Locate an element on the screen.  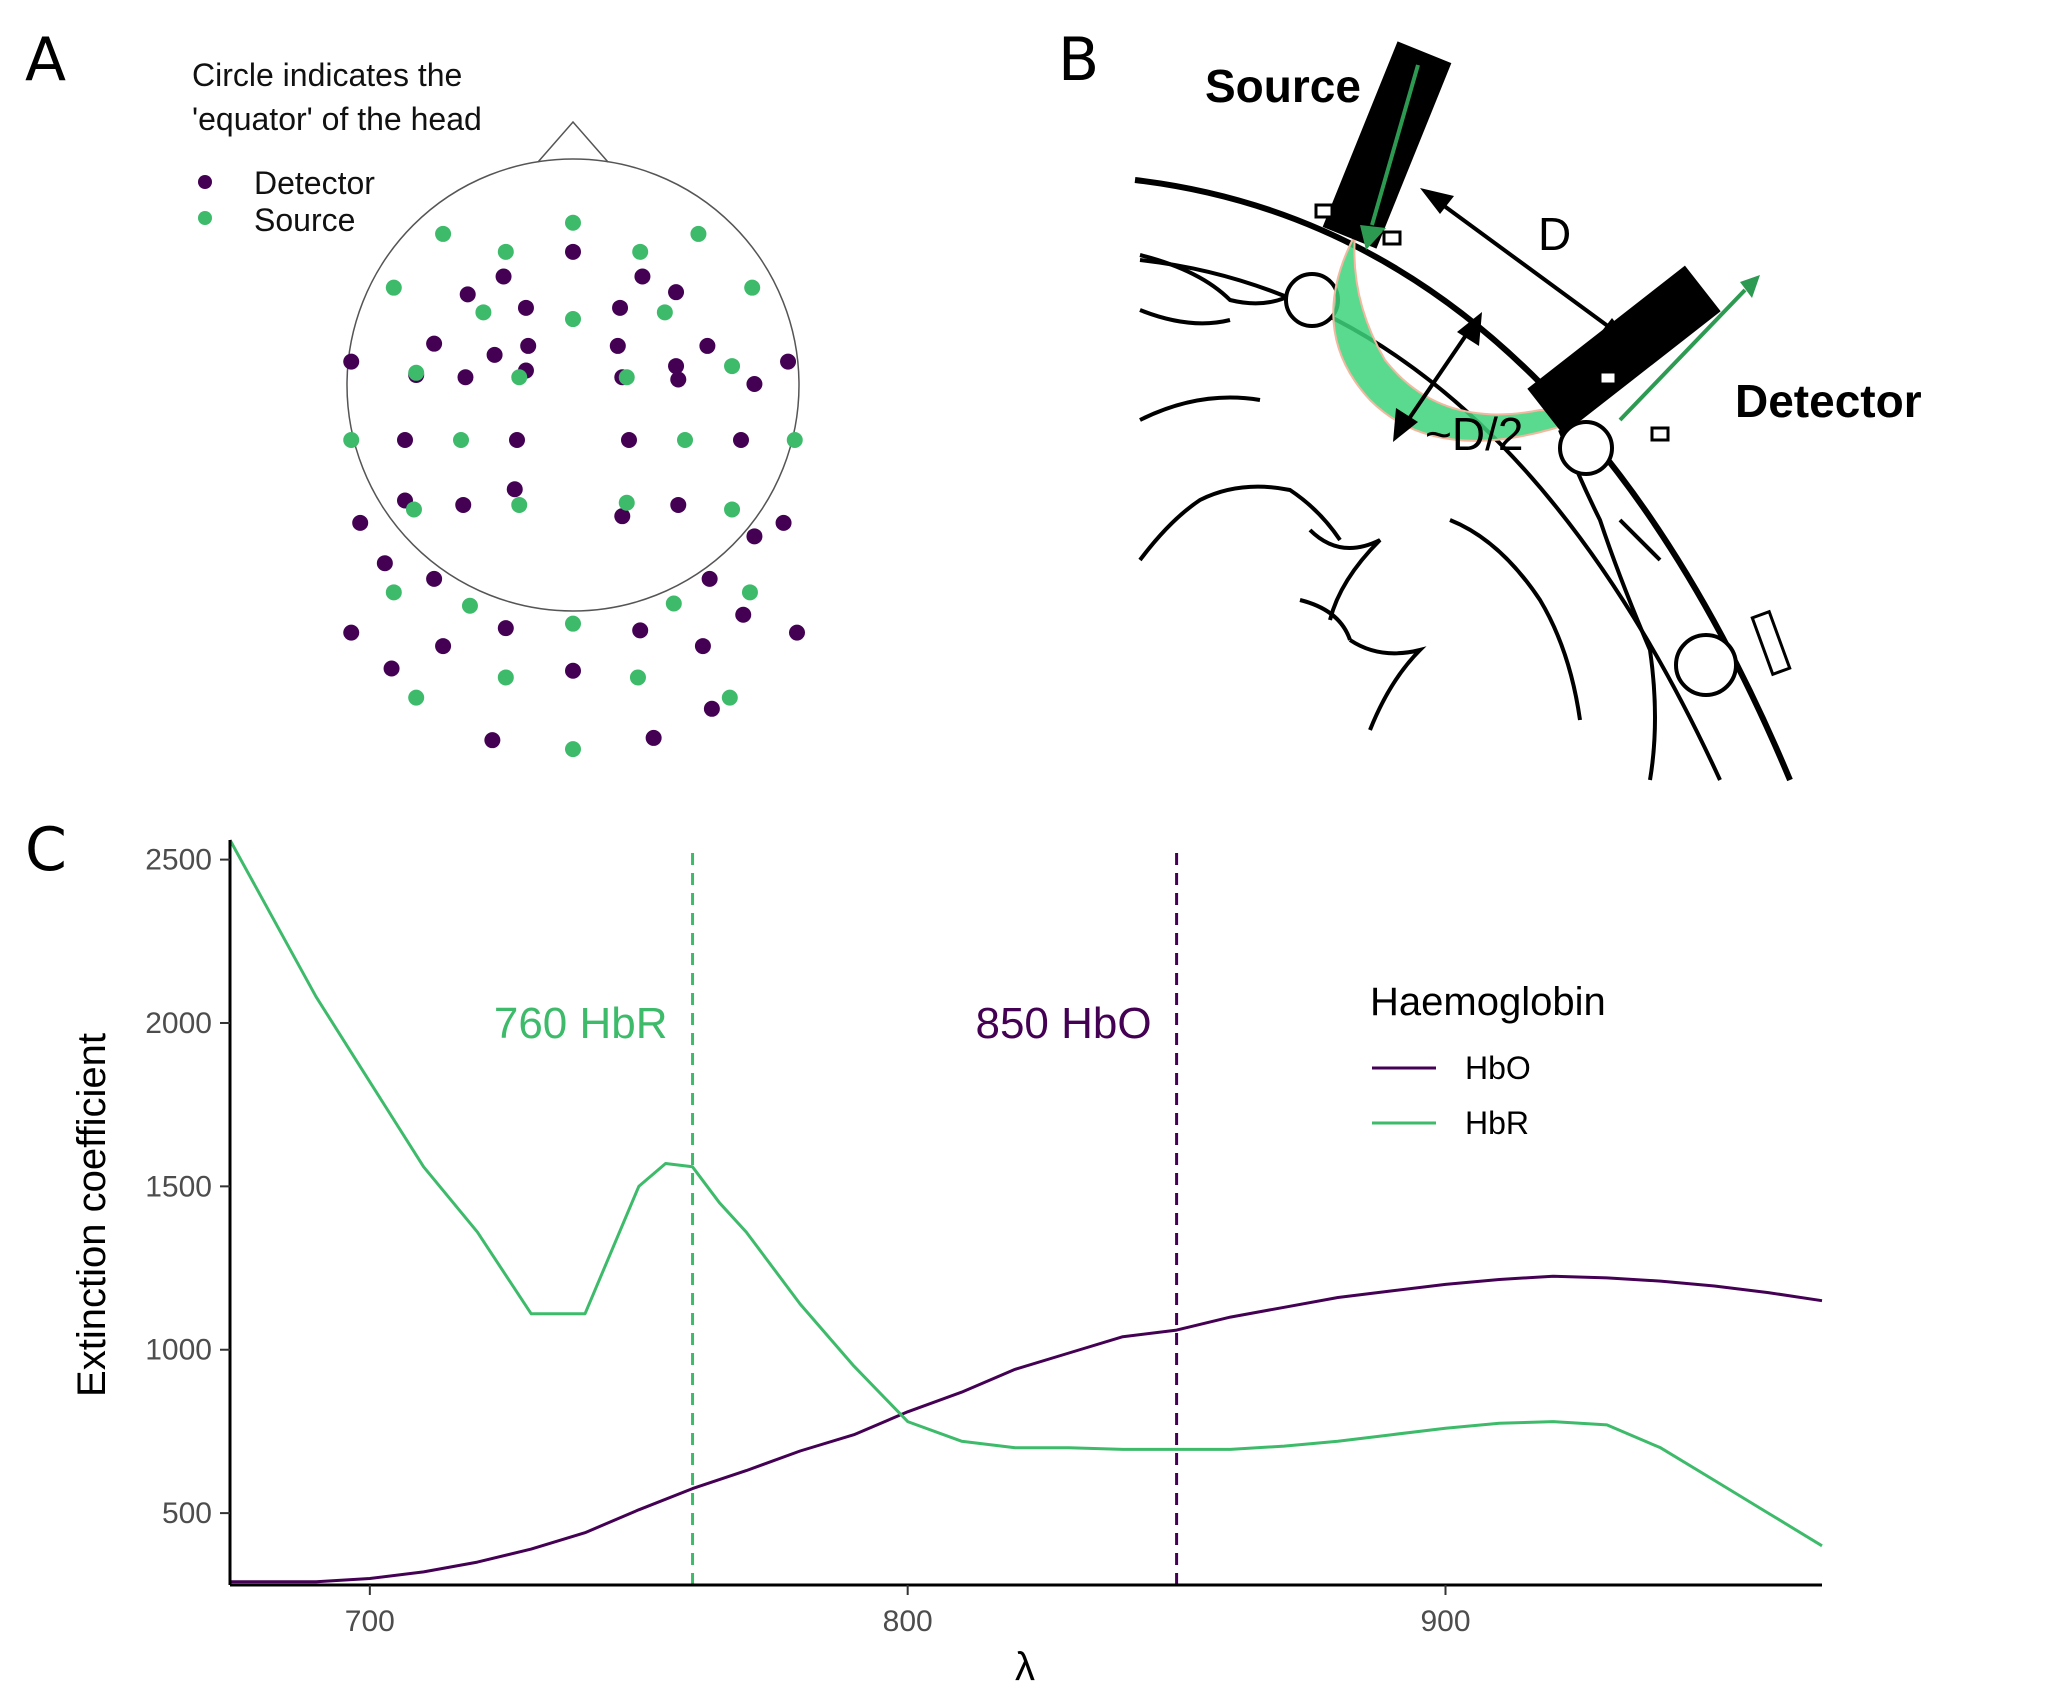
legend-detector-label: Detector is located at coordinates (314, 183).